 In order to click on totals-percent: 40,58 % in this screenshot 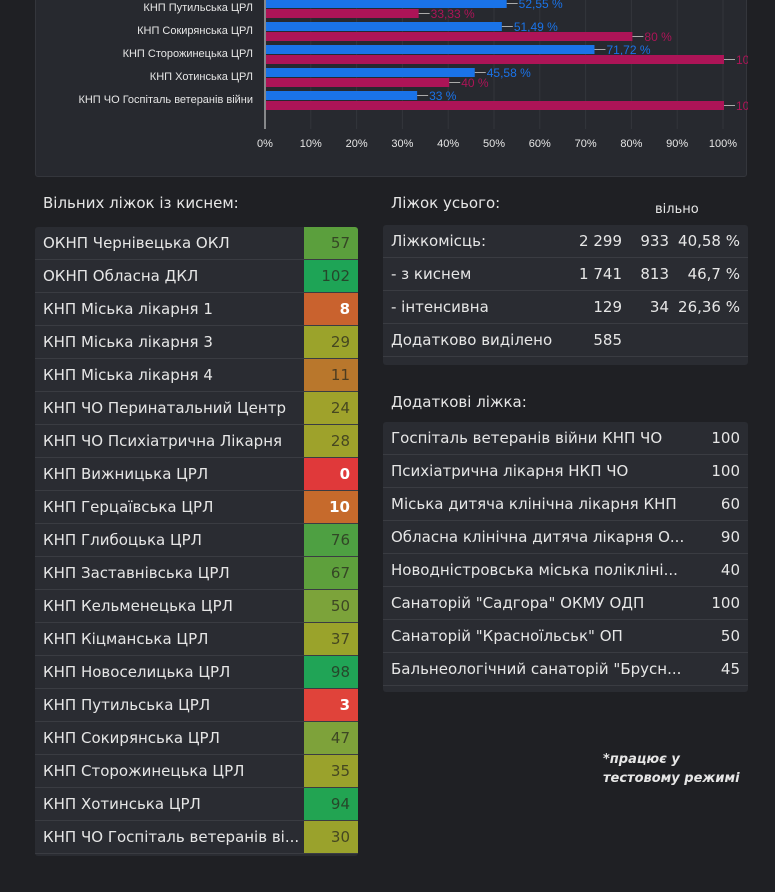, I will do `click(709, 241)`.